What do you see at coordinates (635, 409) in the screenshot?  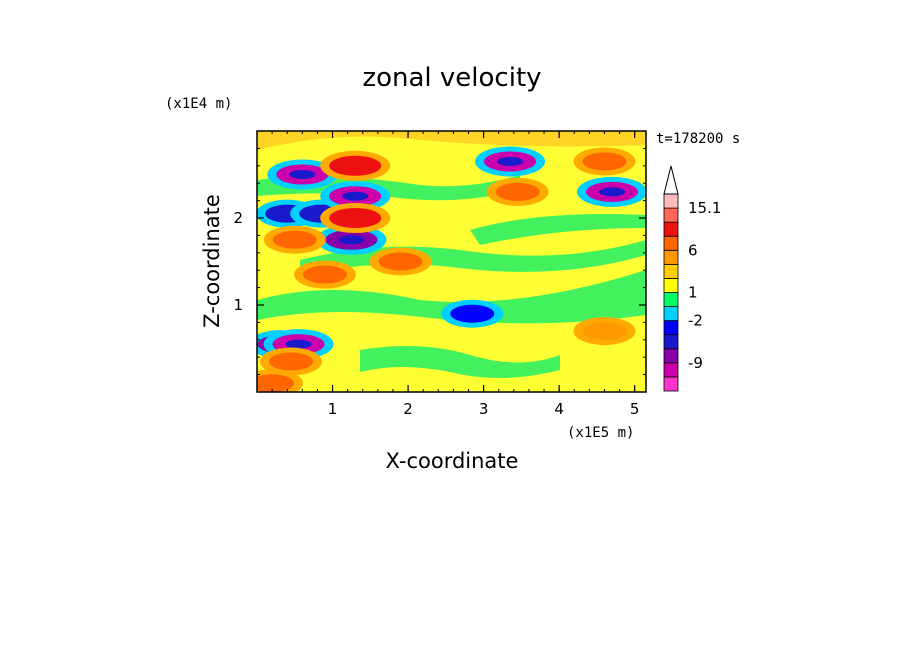 I see `x-tick-label: 5` at bounding box center [635, 409].